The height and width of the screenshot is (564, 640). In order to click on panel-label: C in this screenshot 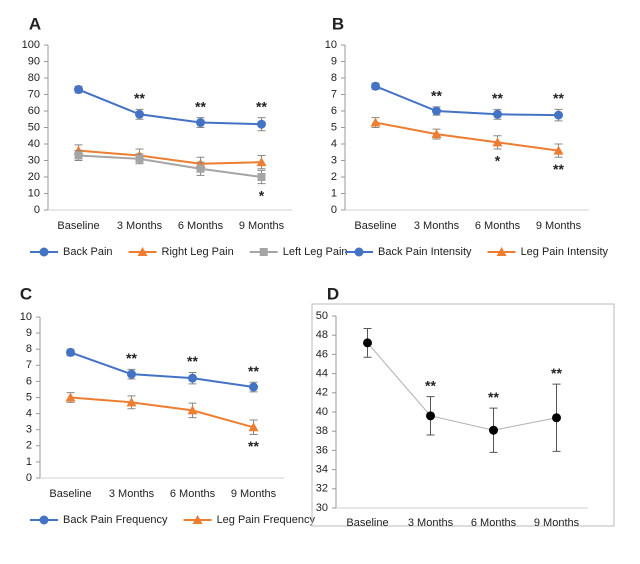, I will do `click(26, 293)`.